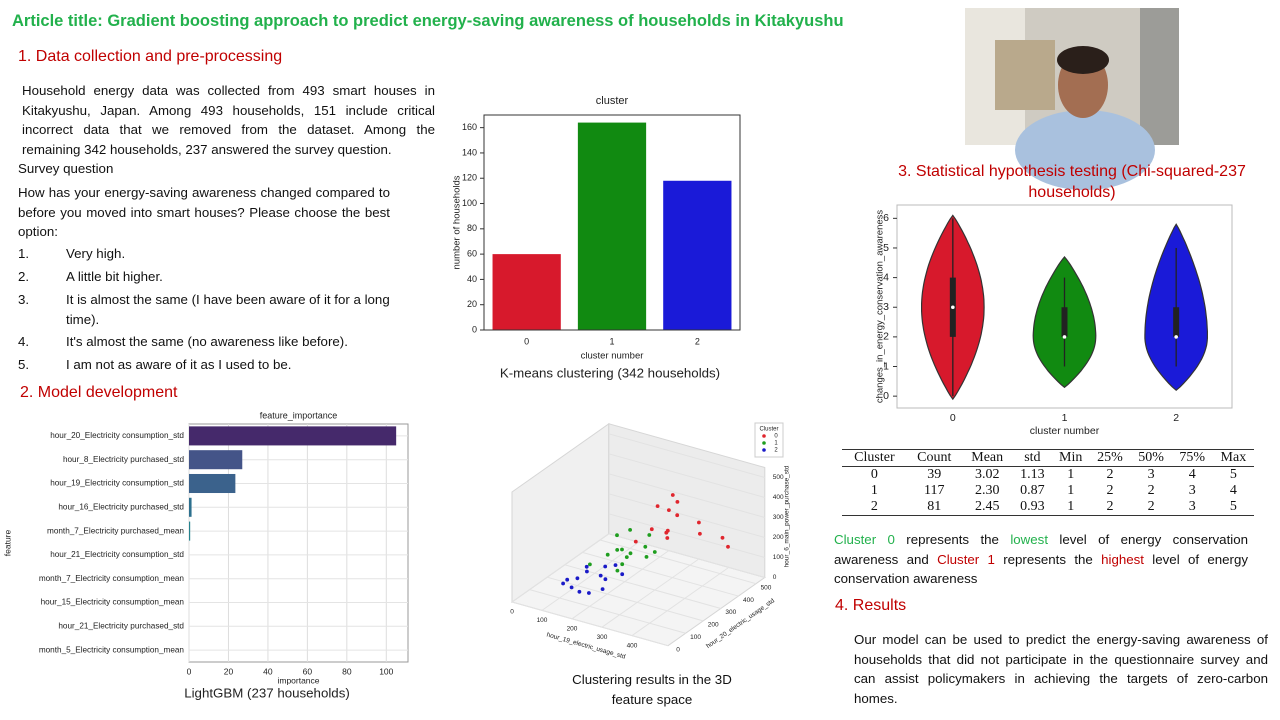 This screenshot has height=720, width=1280. I want to click on y-tick-label: 6, so click(886, 218).